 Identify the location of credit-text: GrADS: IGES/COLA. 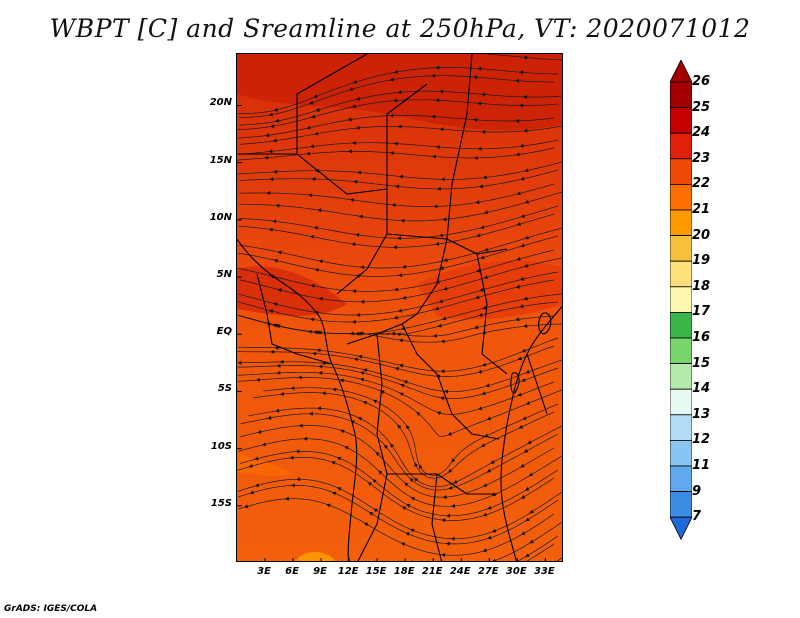
(51, 609).